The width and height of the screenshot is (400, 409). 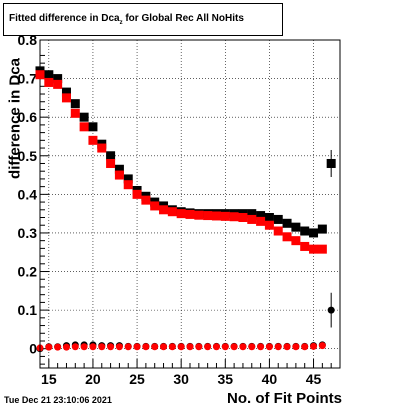 I want to click on x-tick-label: 30, so click(x=181, y=379).